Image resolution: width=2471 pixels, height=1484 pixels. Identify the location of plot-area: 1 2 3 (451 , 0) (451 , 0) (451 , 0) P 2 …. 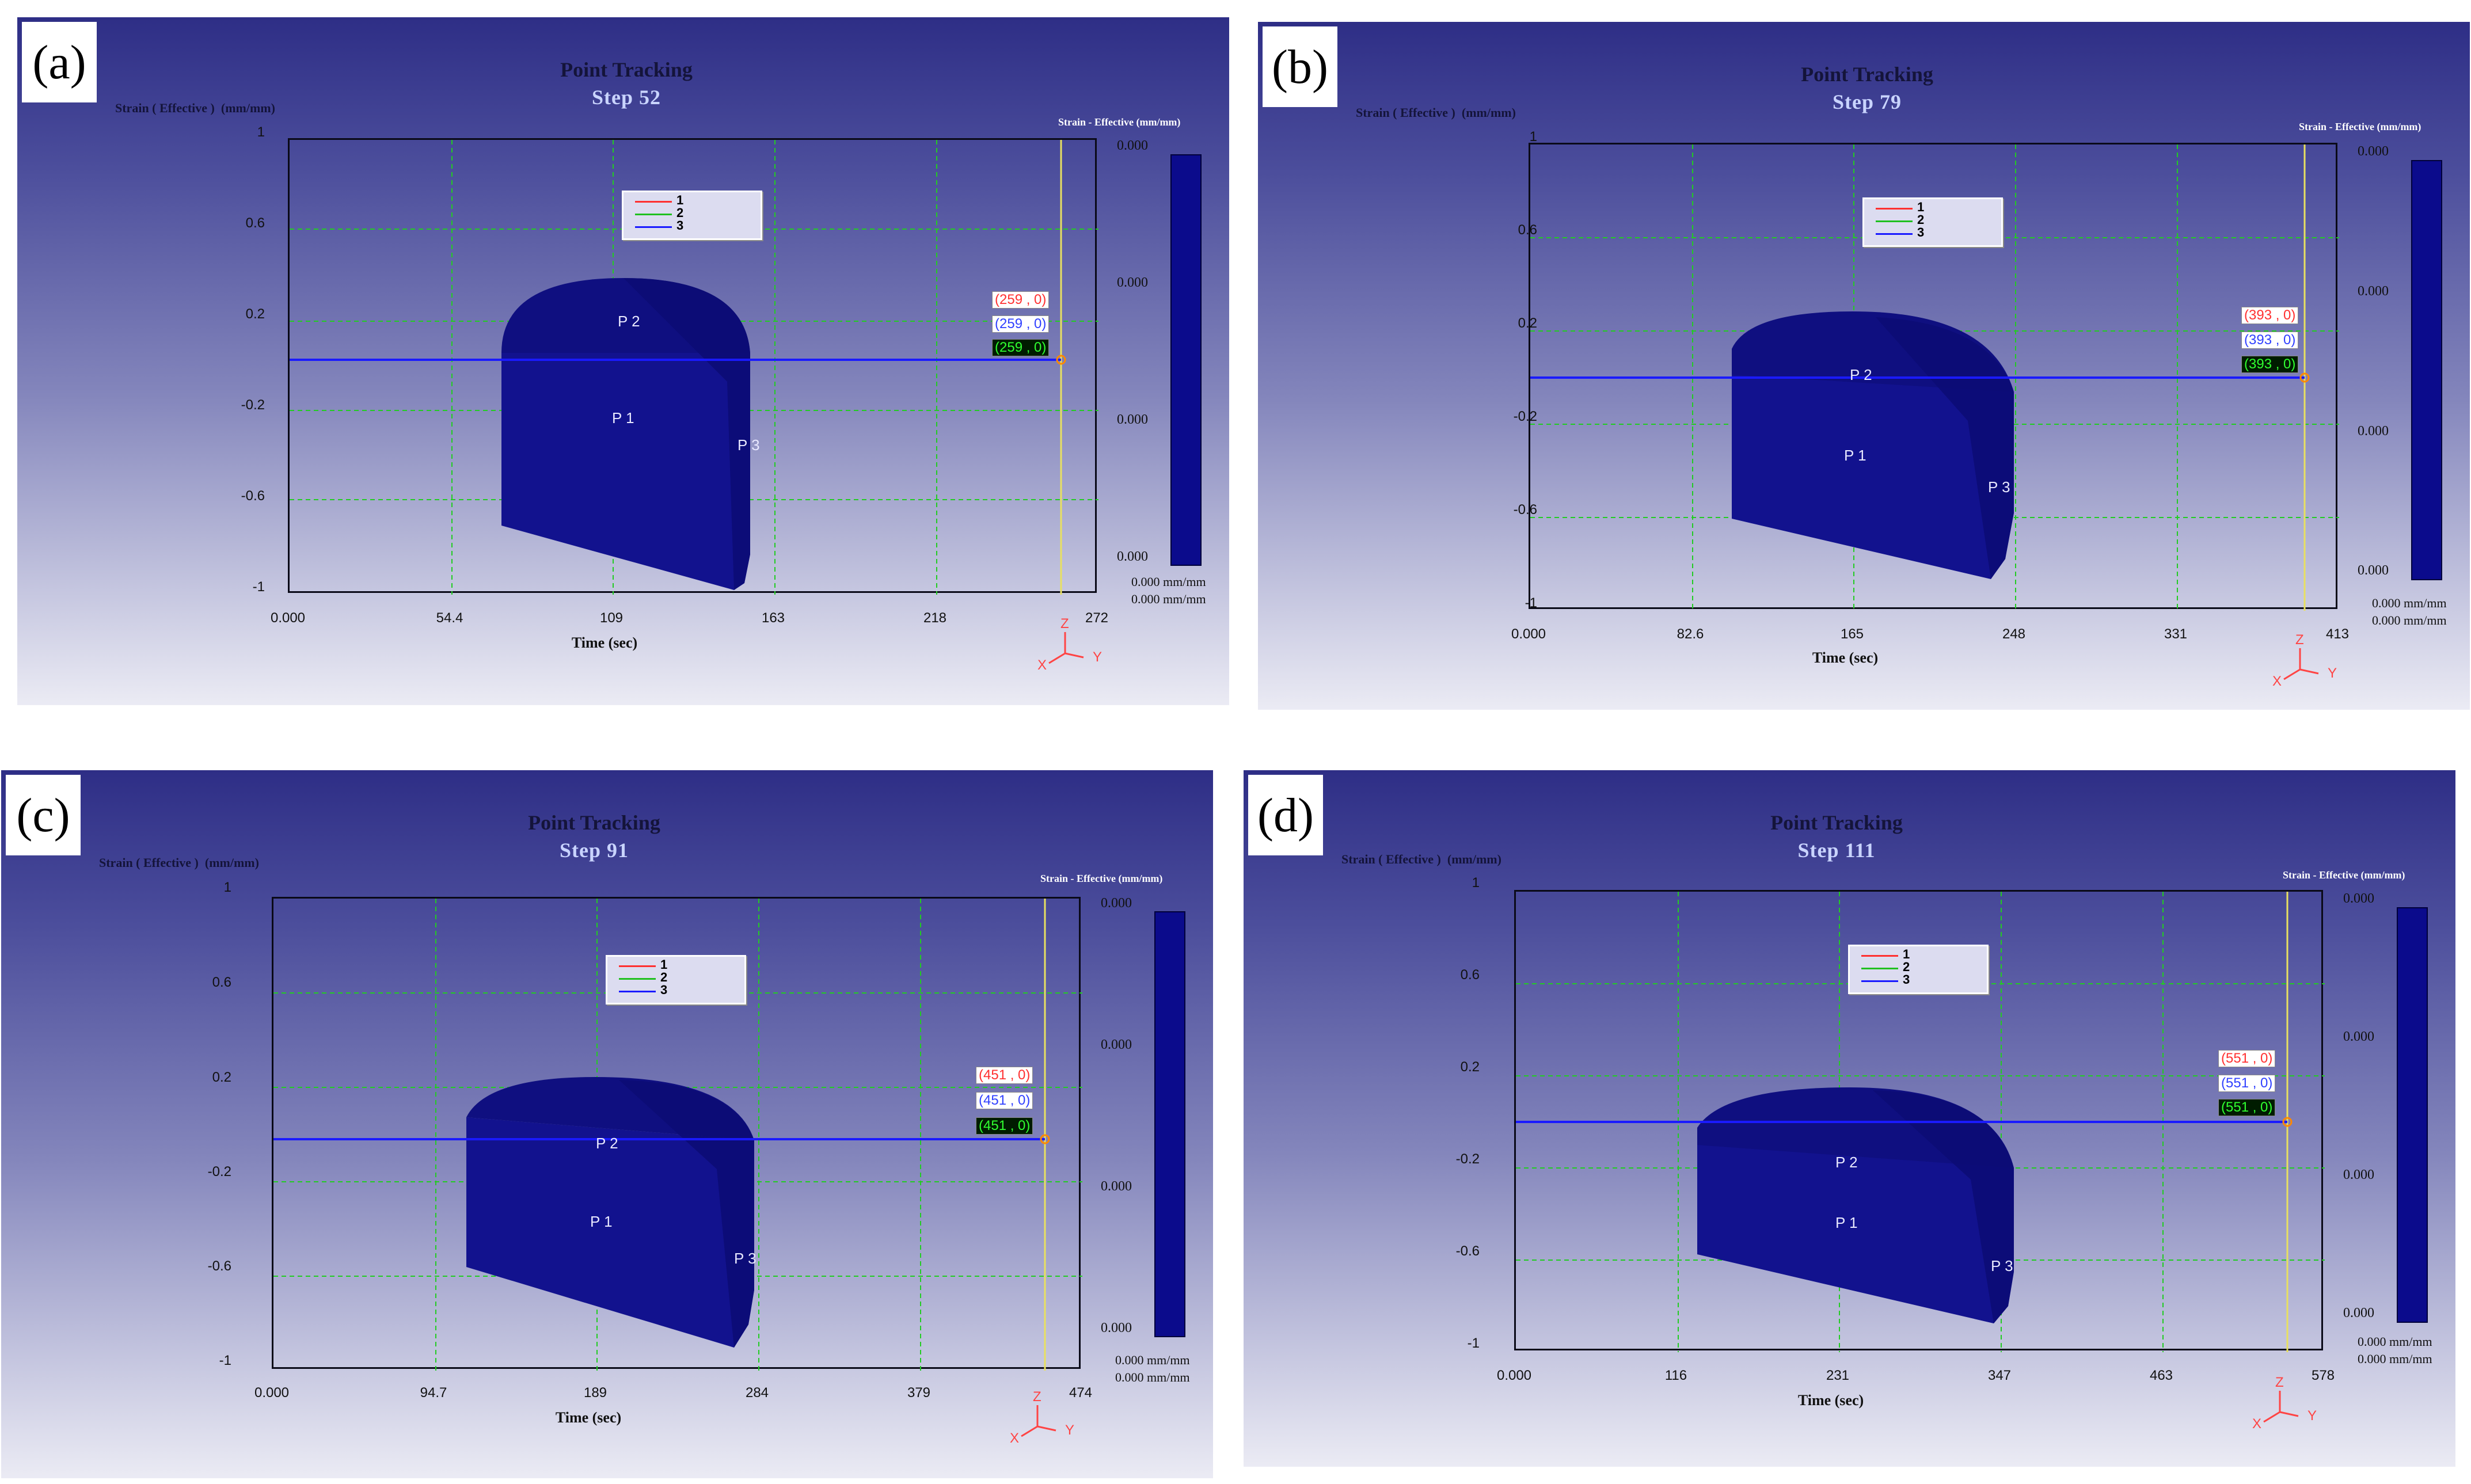
(677, 1134).